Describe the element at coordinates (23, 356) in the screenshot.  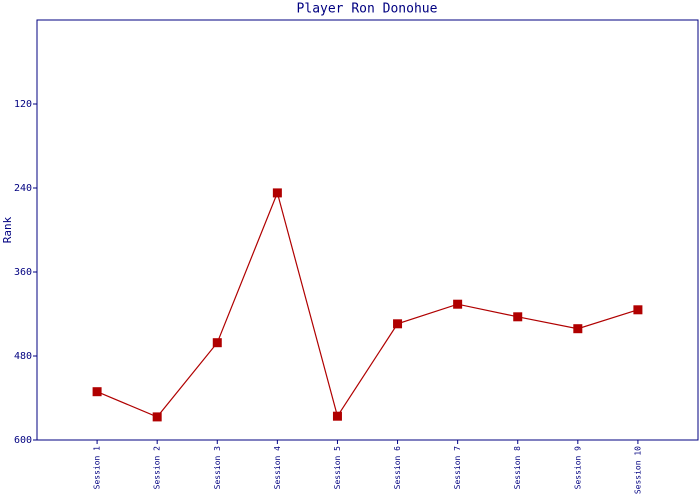
I see `y-tick-label: 480` at that location.